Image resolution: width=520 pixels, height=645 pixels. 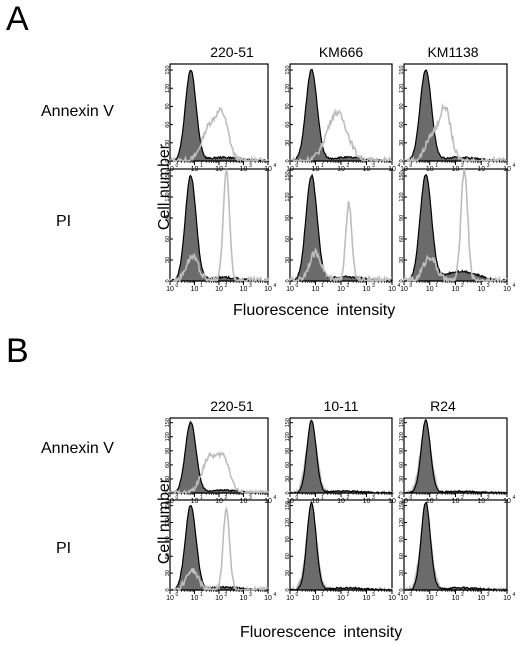 I want to click on panel-letter-a: A, so click(x=17, y=19).